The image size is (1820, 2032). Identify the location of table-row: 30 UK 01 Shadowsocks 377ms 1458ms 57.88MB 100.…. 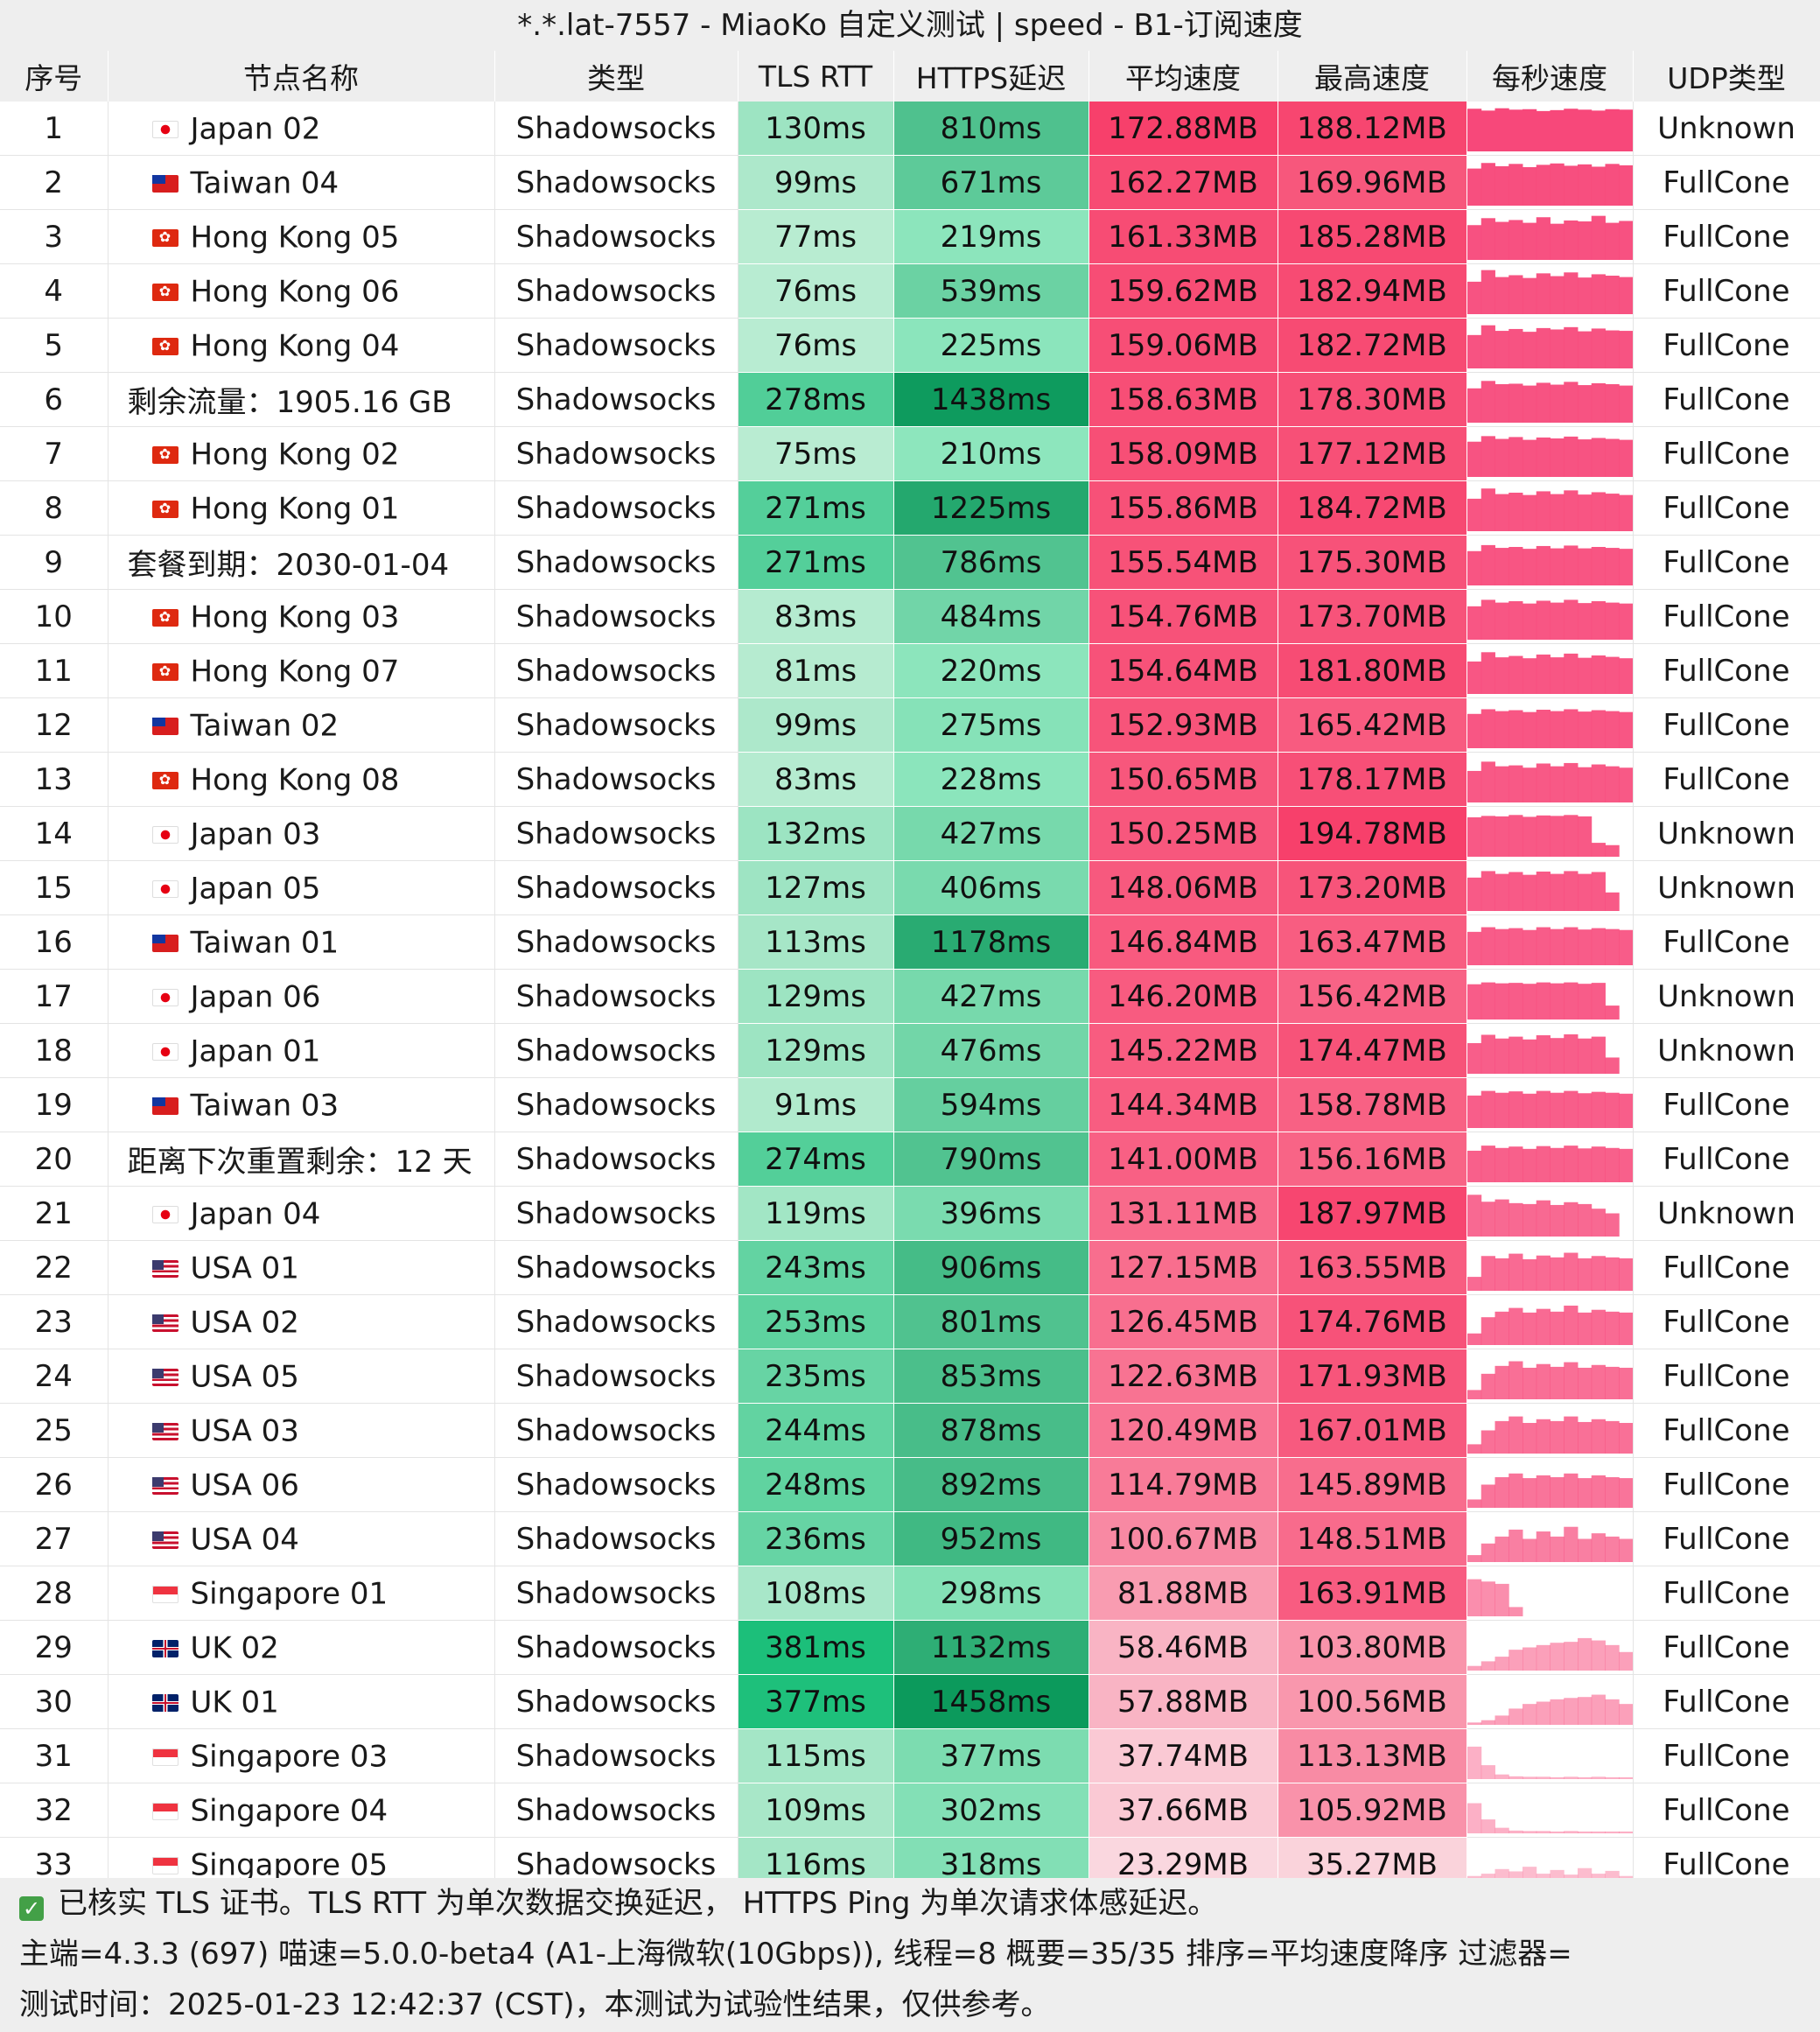
(910, 1701).